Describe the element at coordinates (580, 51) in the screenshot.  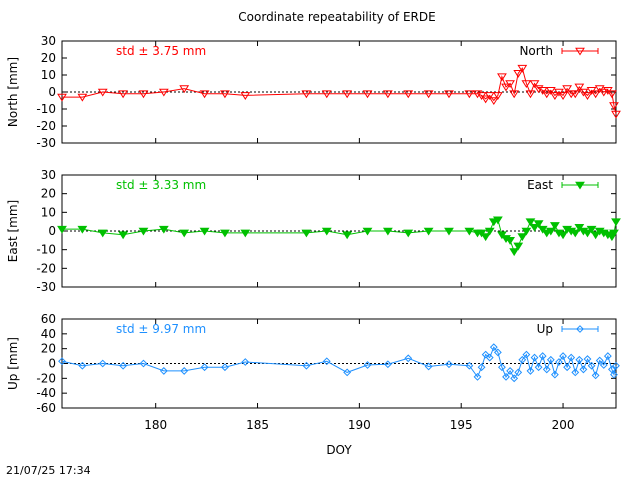
I see `legend-marker-north` at that location.